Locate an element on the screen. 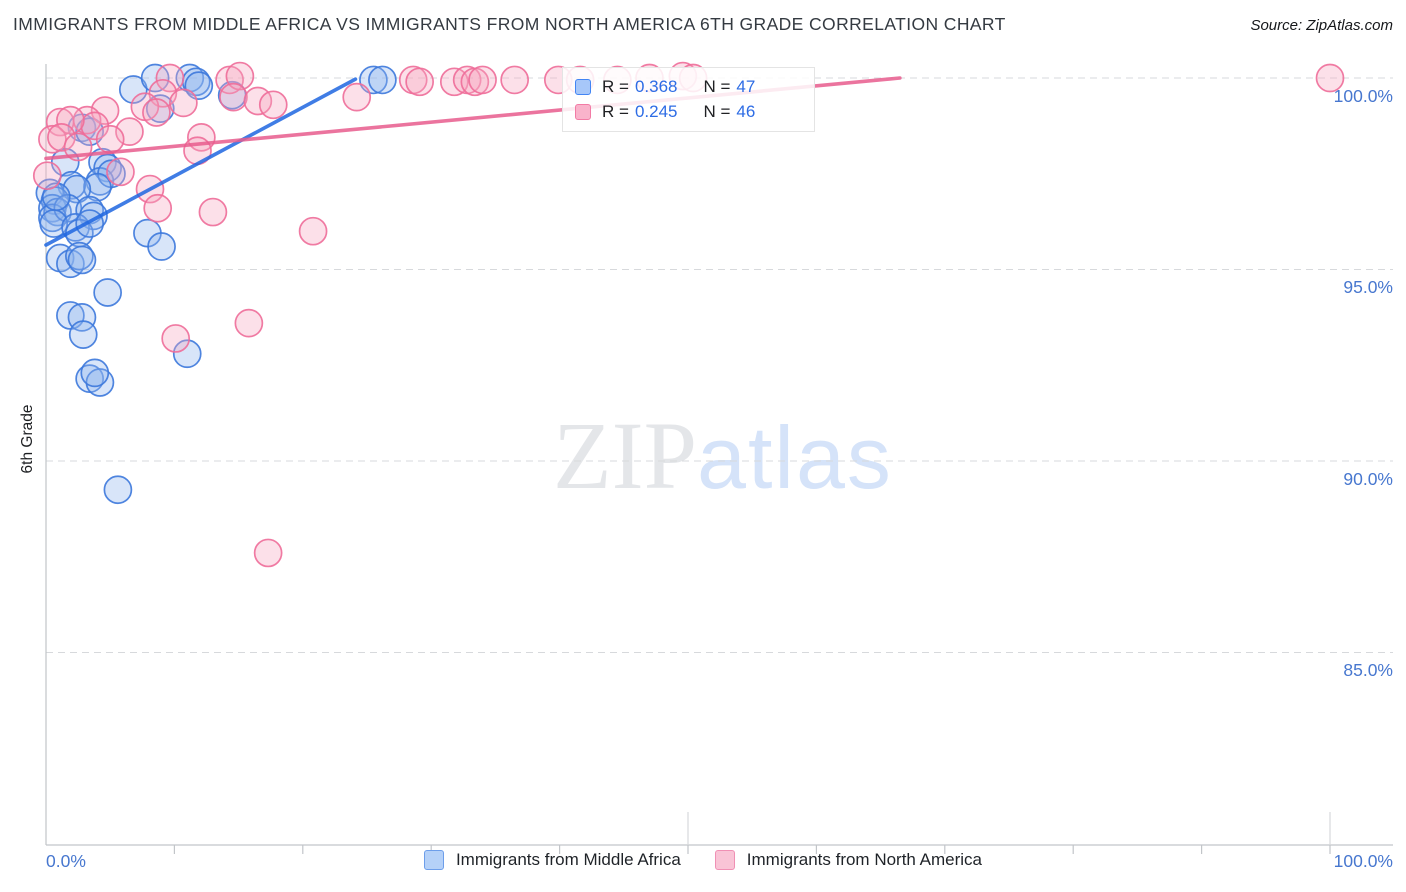  legend-item-label: Immigrants from North America is located at coordinates (864, 859).